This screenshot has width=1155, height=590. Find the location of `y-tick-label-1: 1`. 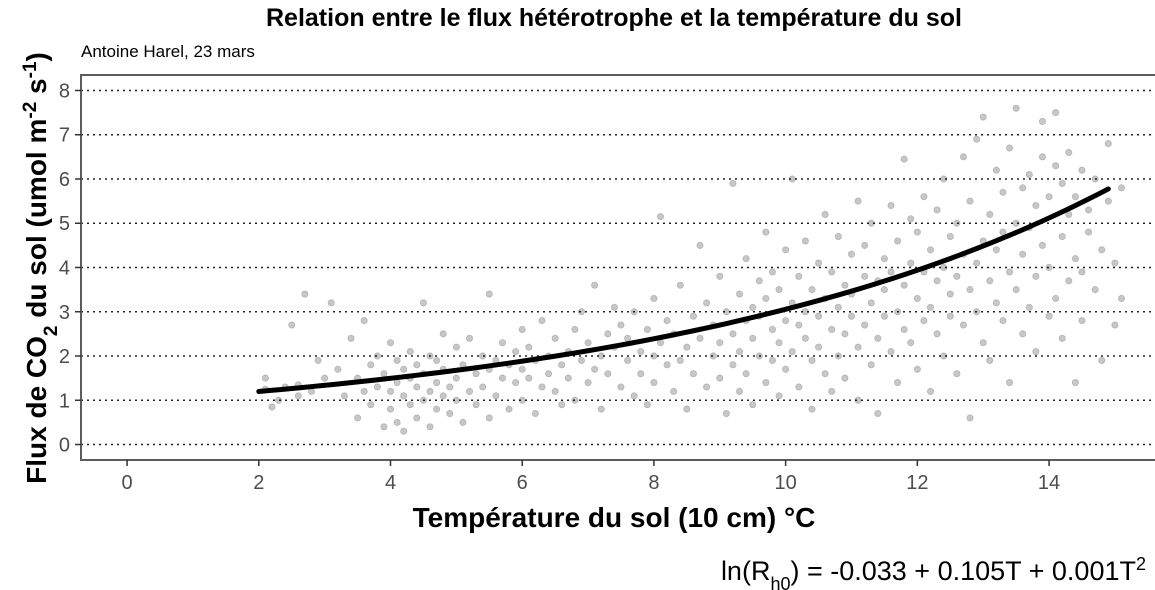

y-tick-label-1: 1 is located at coordinates (64, 401).